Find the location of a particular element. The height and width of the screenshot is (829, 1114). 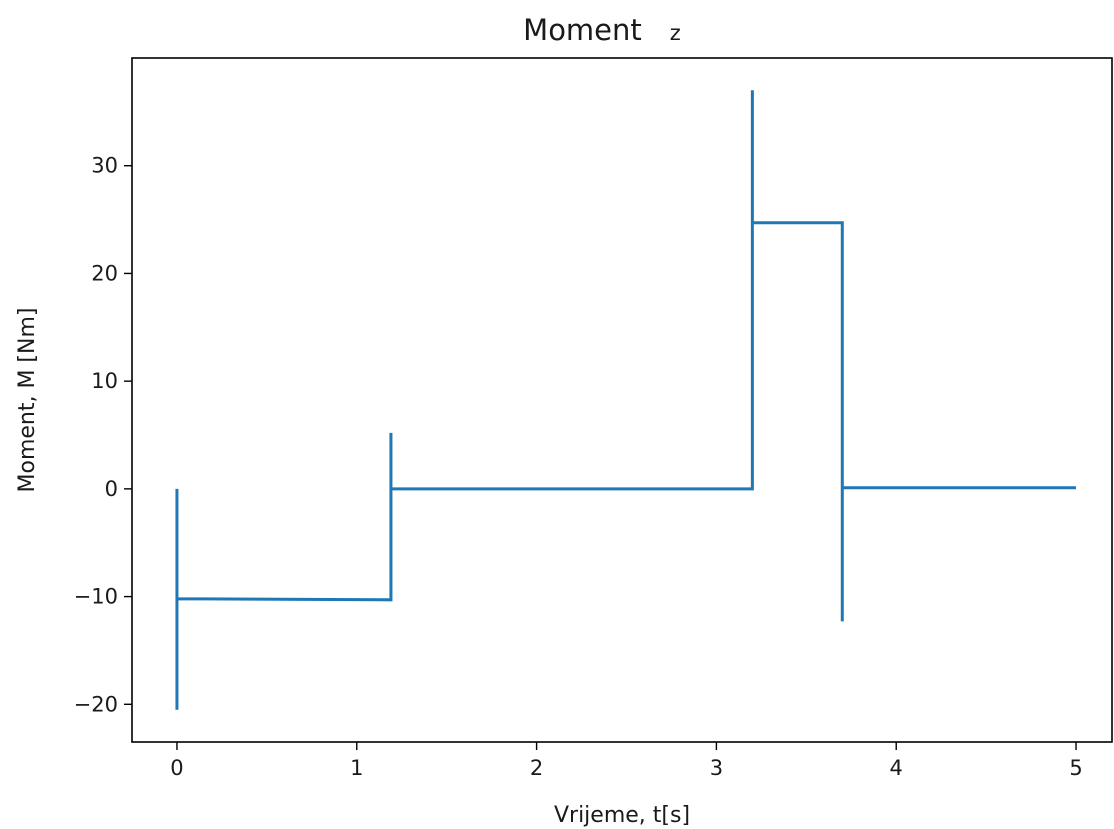

x-axis-label: Vrijeme, t[s] is located at coordinates (622, 815).